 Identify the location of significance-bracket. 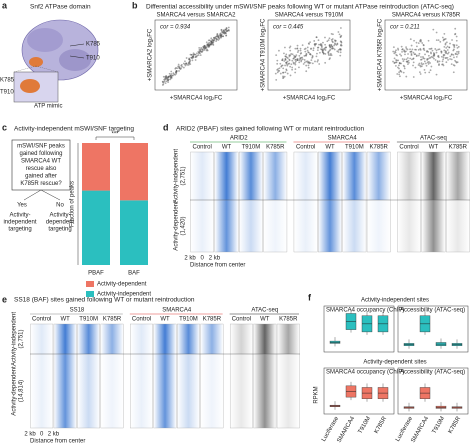
(115, 138).